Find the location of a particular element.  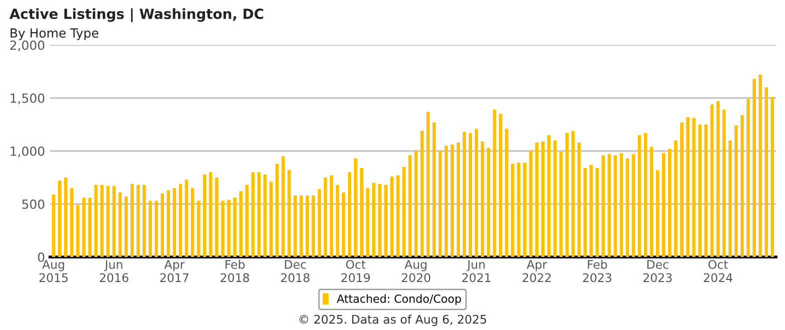

text: © 2025. Data as of Aug 6, 2025 is located at coordinates (393, 320).